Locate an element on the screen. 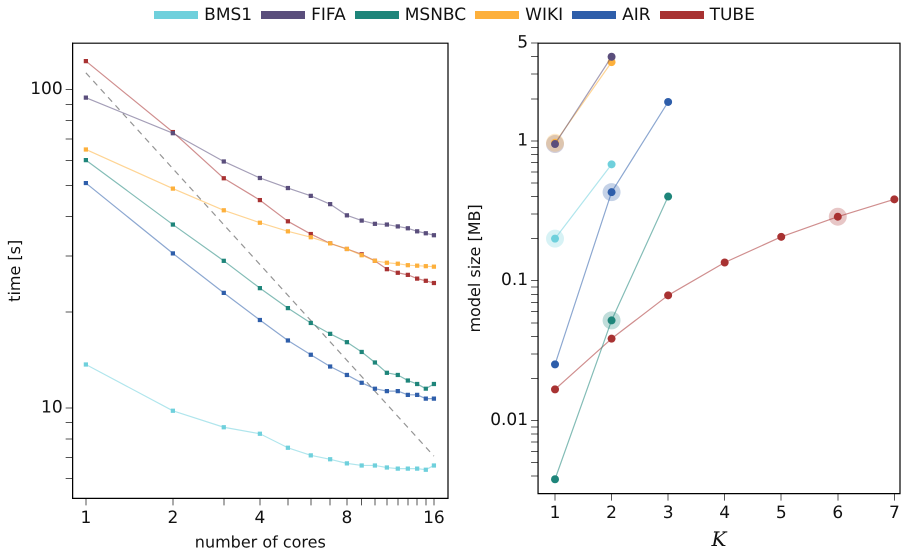 This screenshot has height=555, width=909. y-tick-label: 10 is located at coordinates (52, 407).